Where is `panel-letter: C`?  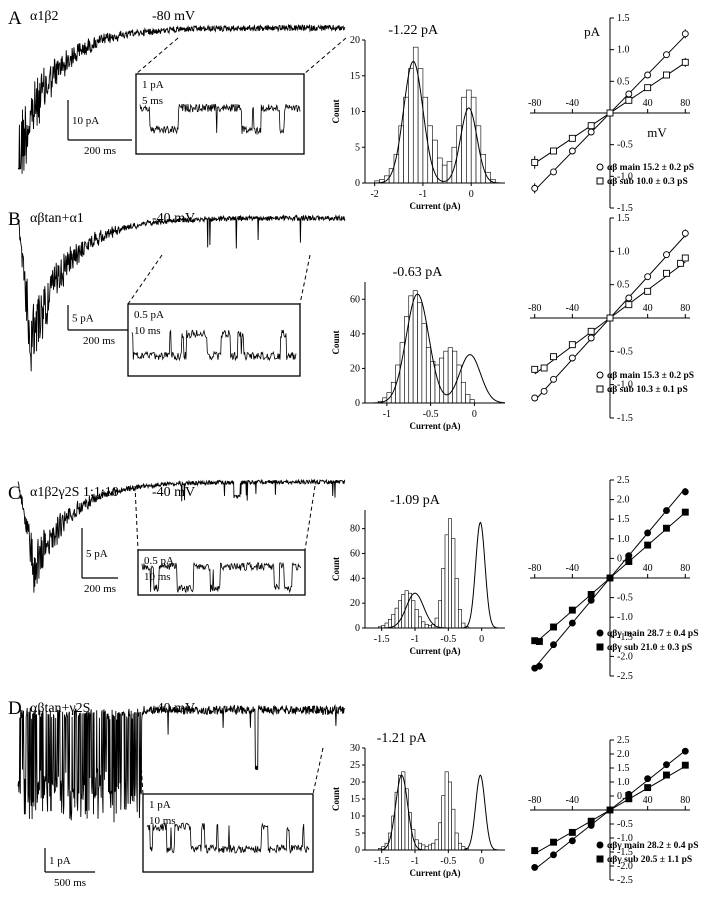
panel-letter: C is located at coordinates (14, 493).